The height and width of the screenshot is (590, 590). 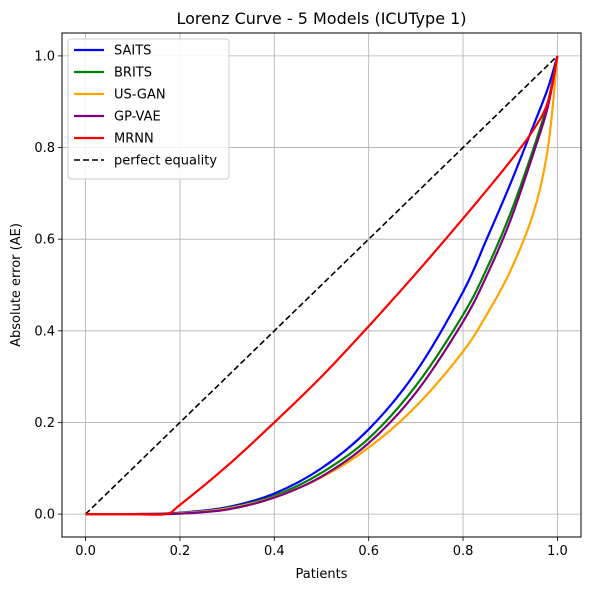 I want to click on y-tick-label: 0.6, so click(x=44, y=240).